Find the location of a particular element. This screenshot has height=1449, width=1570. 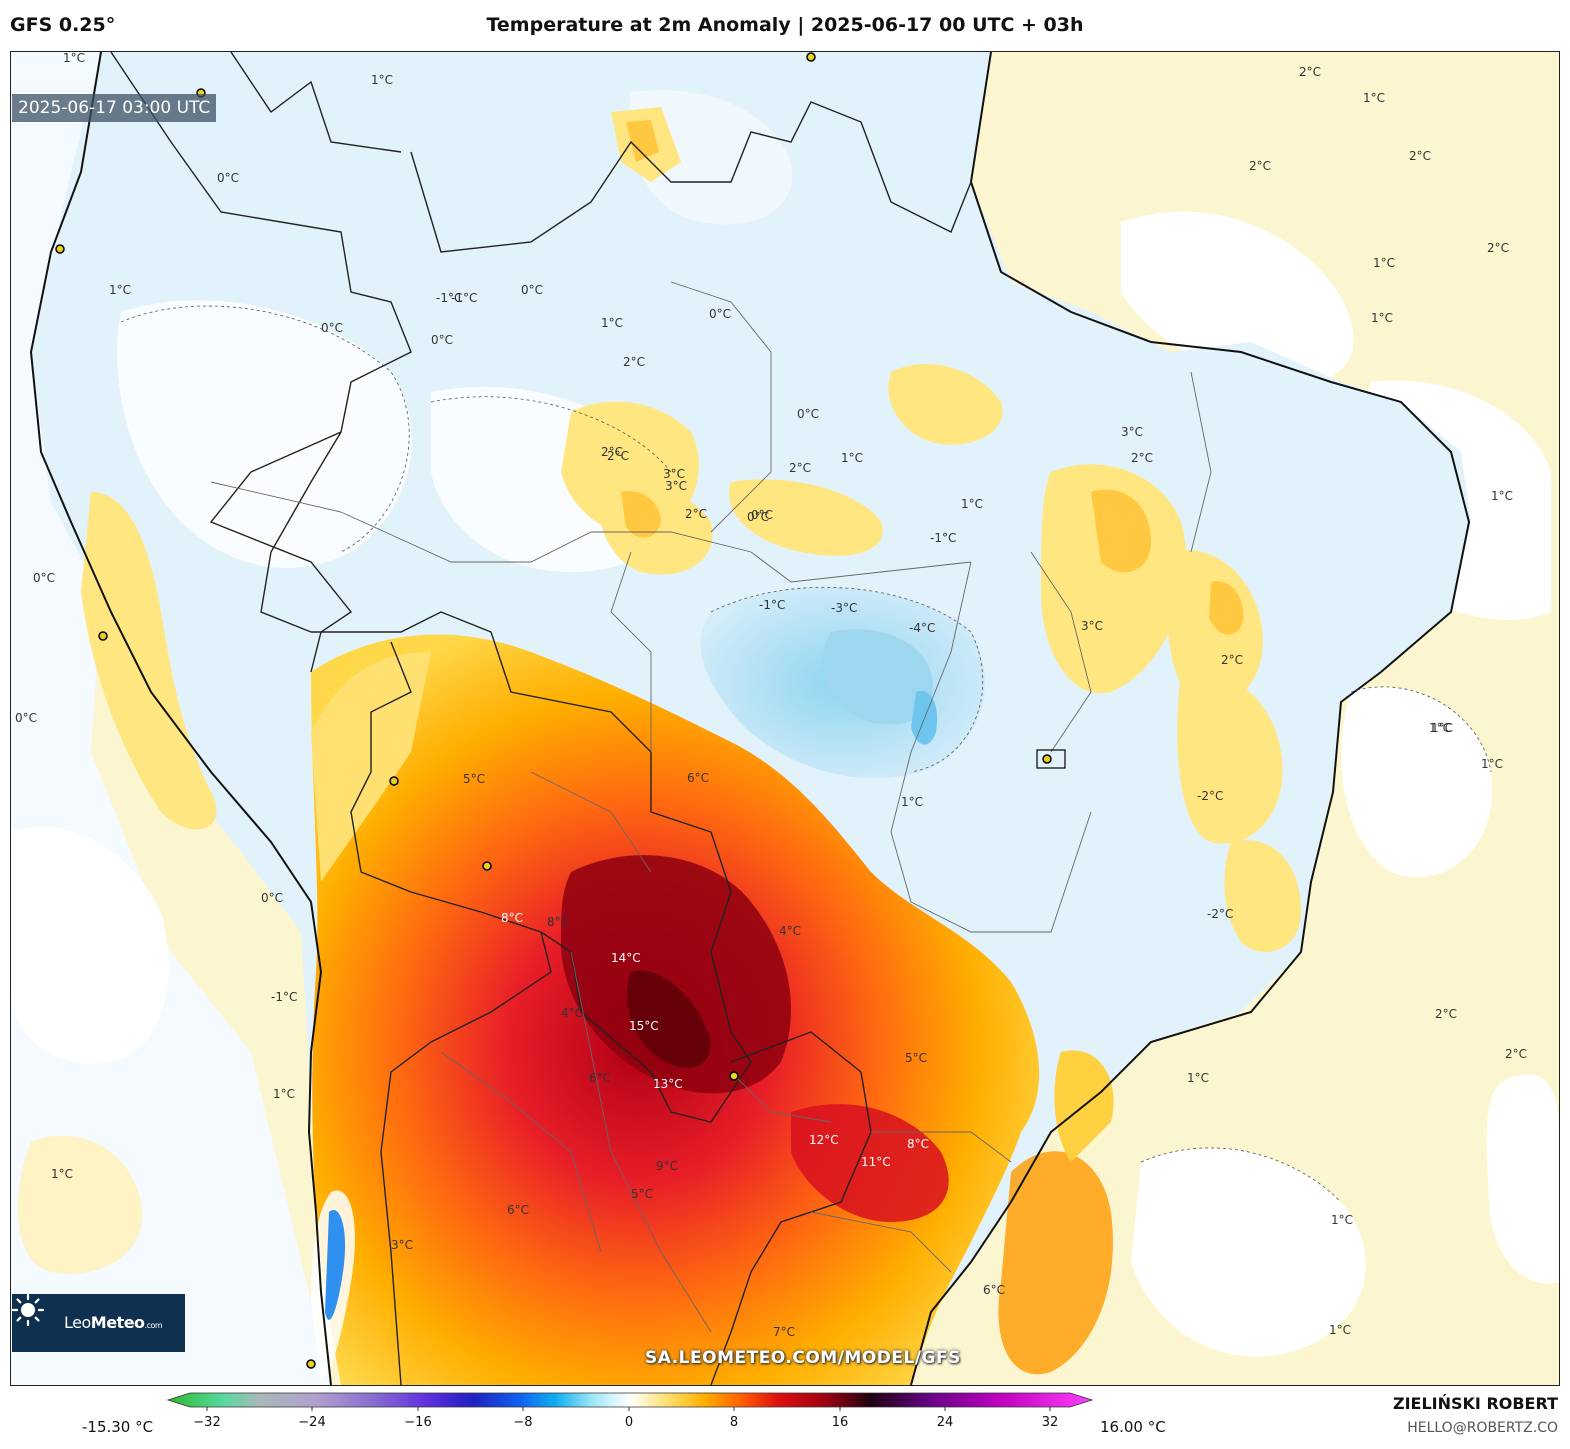

author-email: HELLO@ROBERTZ.CO is located at coordinates (1482, 1428).